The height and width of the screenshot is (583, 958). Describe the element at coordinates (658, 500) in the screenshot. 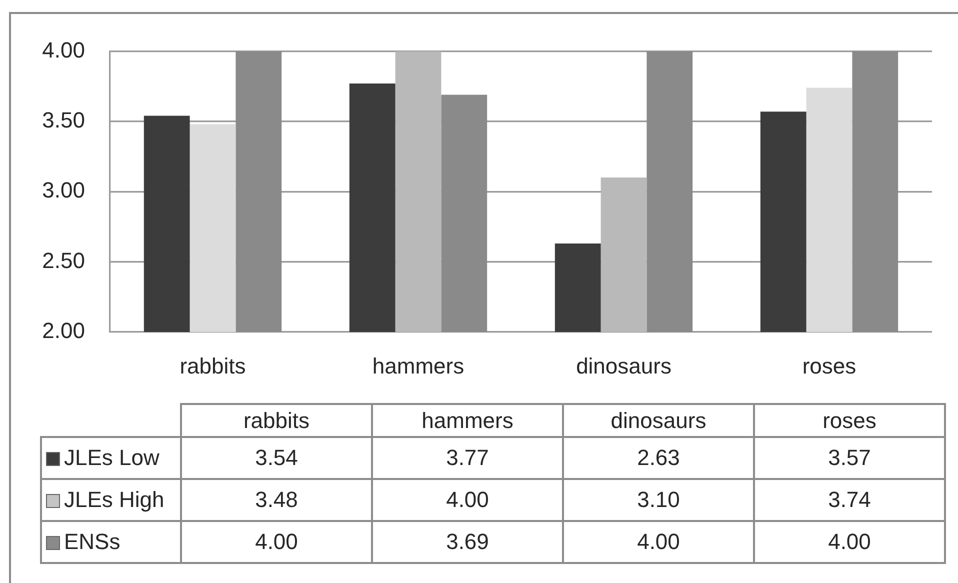

I see `data-label: 3.10` at that location.